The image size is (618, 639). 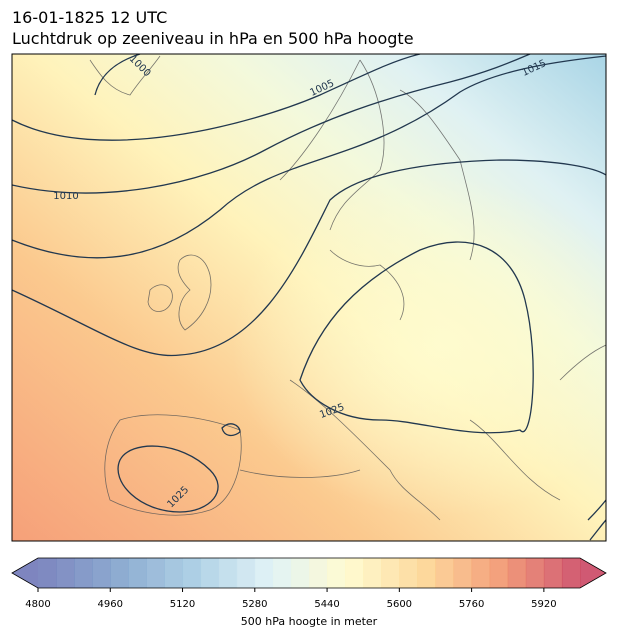 What do you see at coordinates (65, 196) in the screenshot?
I see `contour-label: 1010` at bounding box center [65, 196].